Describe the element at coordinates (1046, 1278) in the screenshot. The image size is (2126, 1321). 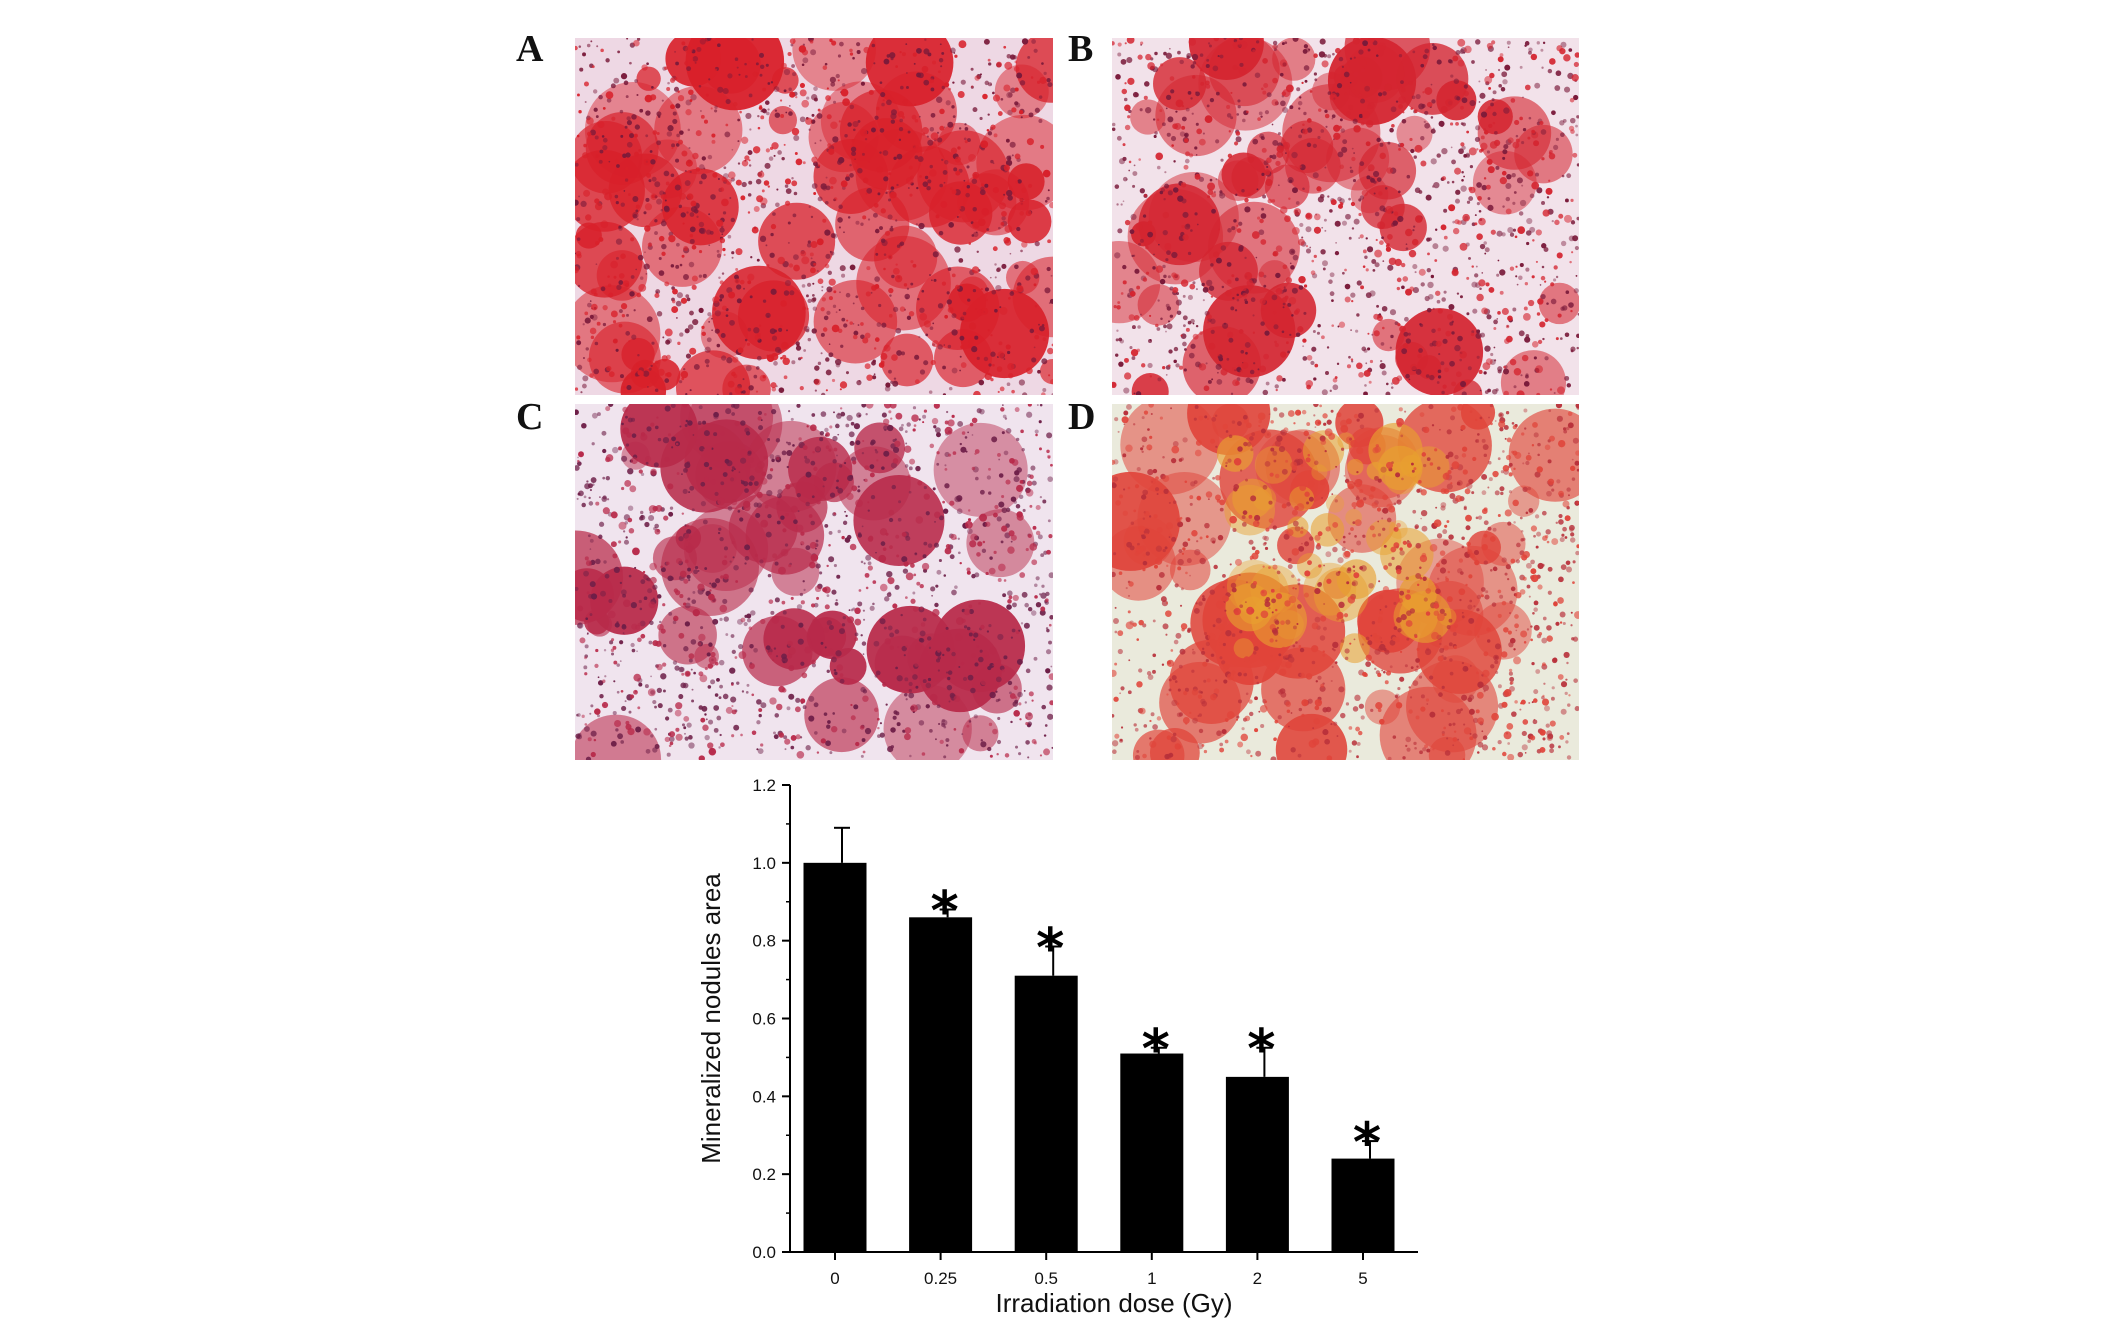
I see `x-tick-label: 0.5` at that location.